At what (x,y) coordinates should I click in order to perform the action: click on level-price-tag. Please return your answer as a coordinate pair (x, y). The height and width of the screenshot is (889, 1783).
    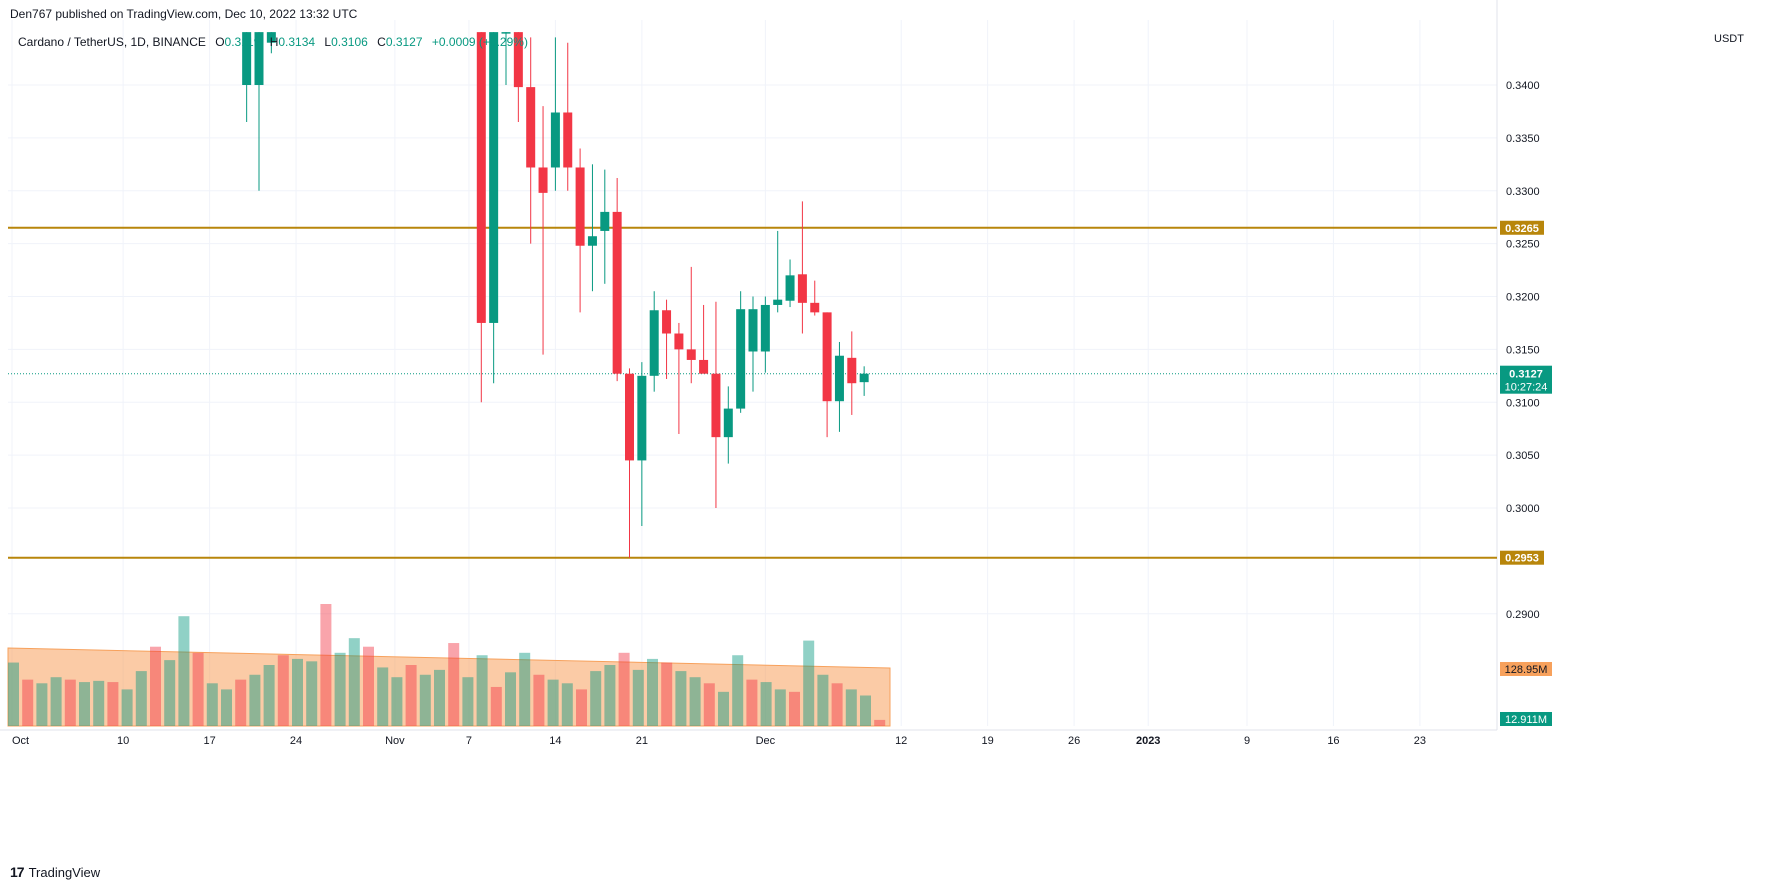
    Looking at the image, I should click on (1522, 557).